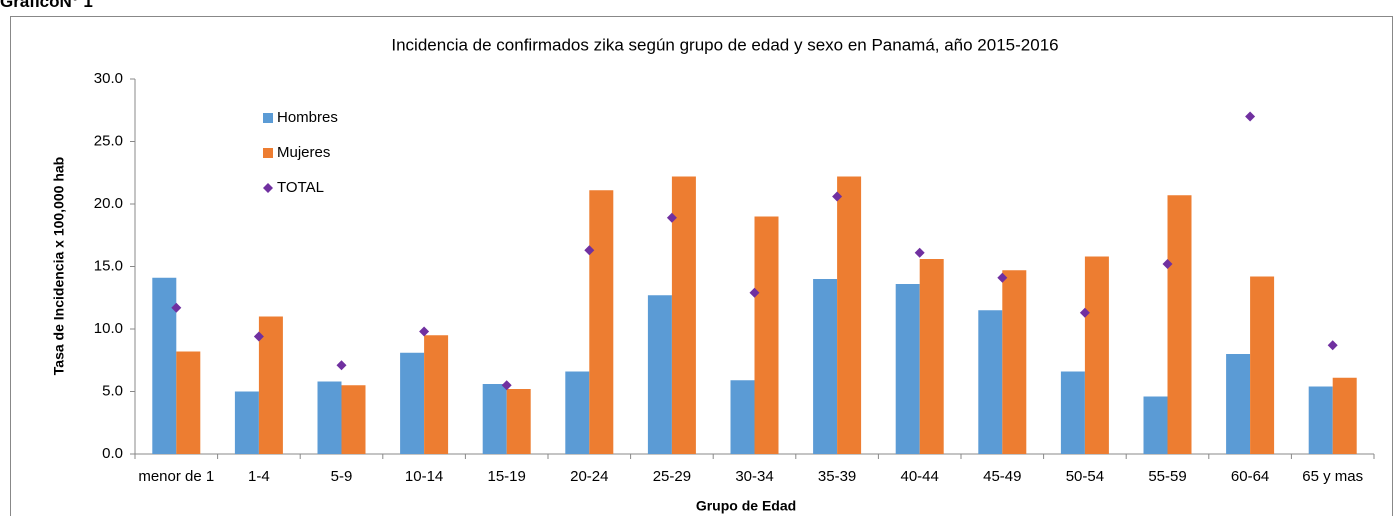  Describe the element at coordinates (307, 117) in the screenshot. I see `legend-label: Hombres` at that location.